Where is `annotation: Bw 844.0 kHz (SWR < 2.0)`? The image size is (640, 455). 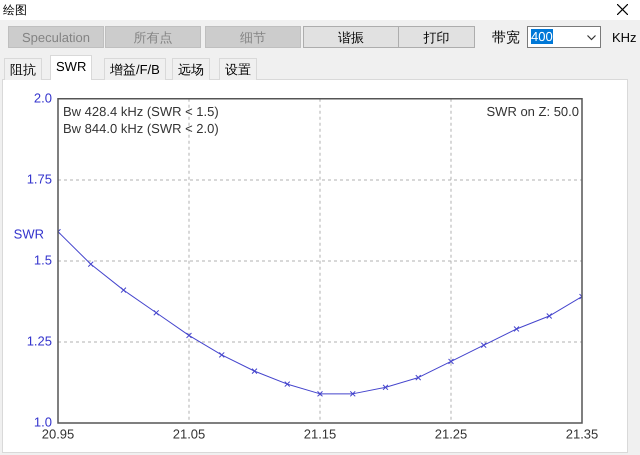
annotation: Bw 844.0 kHz (SWR < 2.0) is located at coordinates (141, 128).